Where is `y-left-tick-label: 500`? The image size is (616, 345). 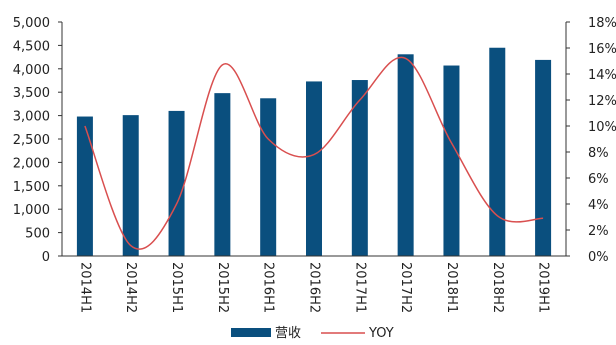
y-left-tick-label: 500 is located at coordinates (37, 234).